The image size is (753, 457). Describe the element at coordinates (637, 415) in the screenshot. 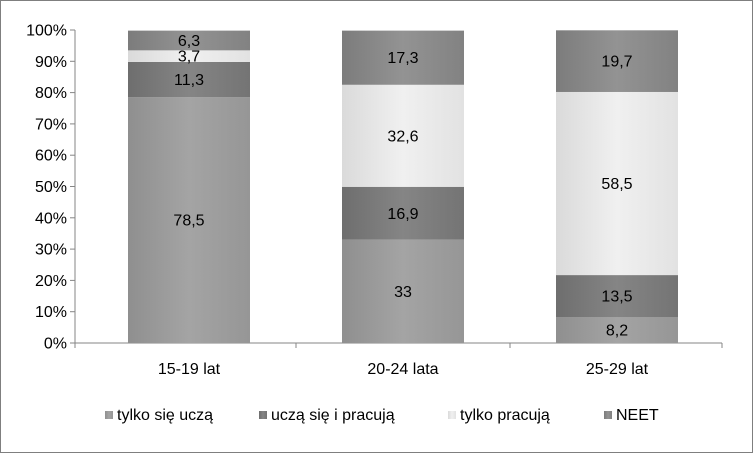

I see `legend-label: NEET` at that location.